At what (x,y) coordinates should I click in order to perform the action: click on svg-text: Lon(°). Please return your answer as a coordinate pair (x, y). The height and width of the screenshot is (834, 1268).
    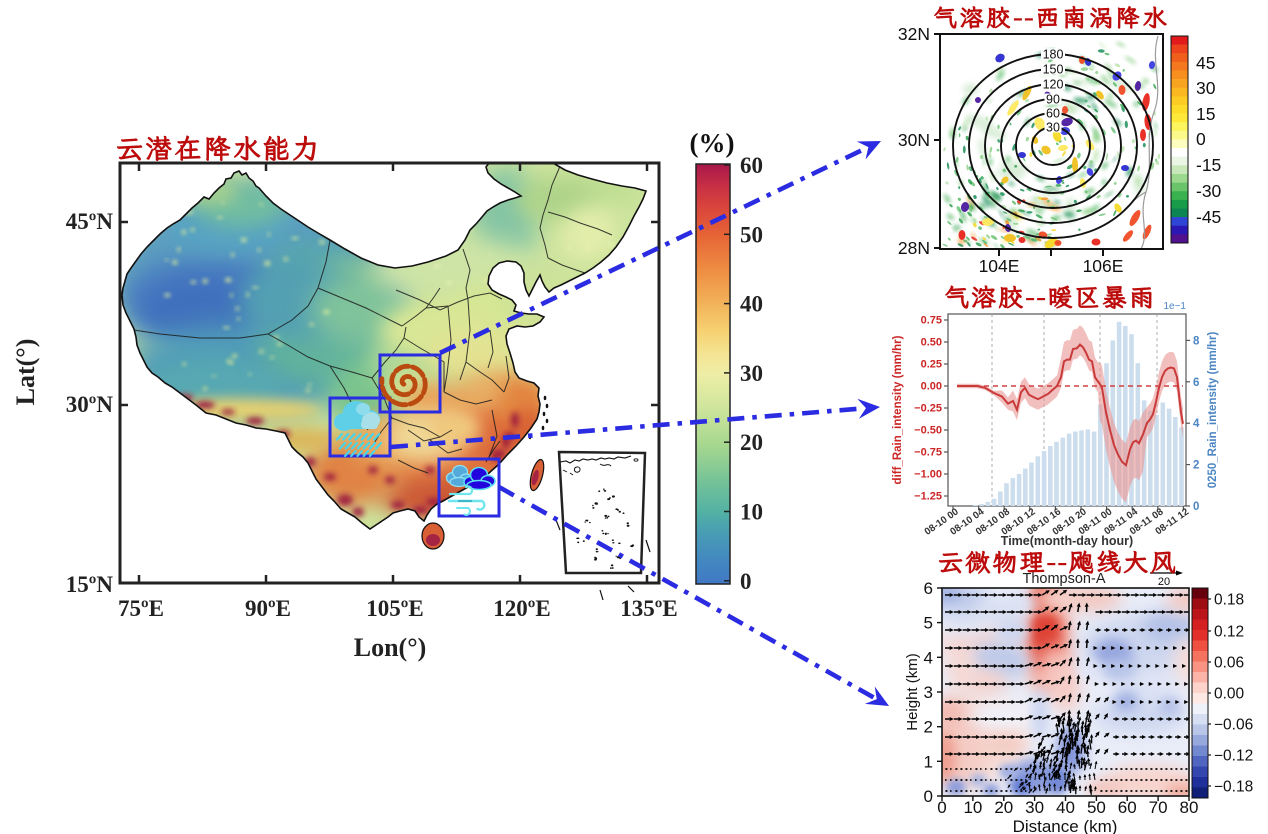
    Looking at the image, I should click on (390, 647).